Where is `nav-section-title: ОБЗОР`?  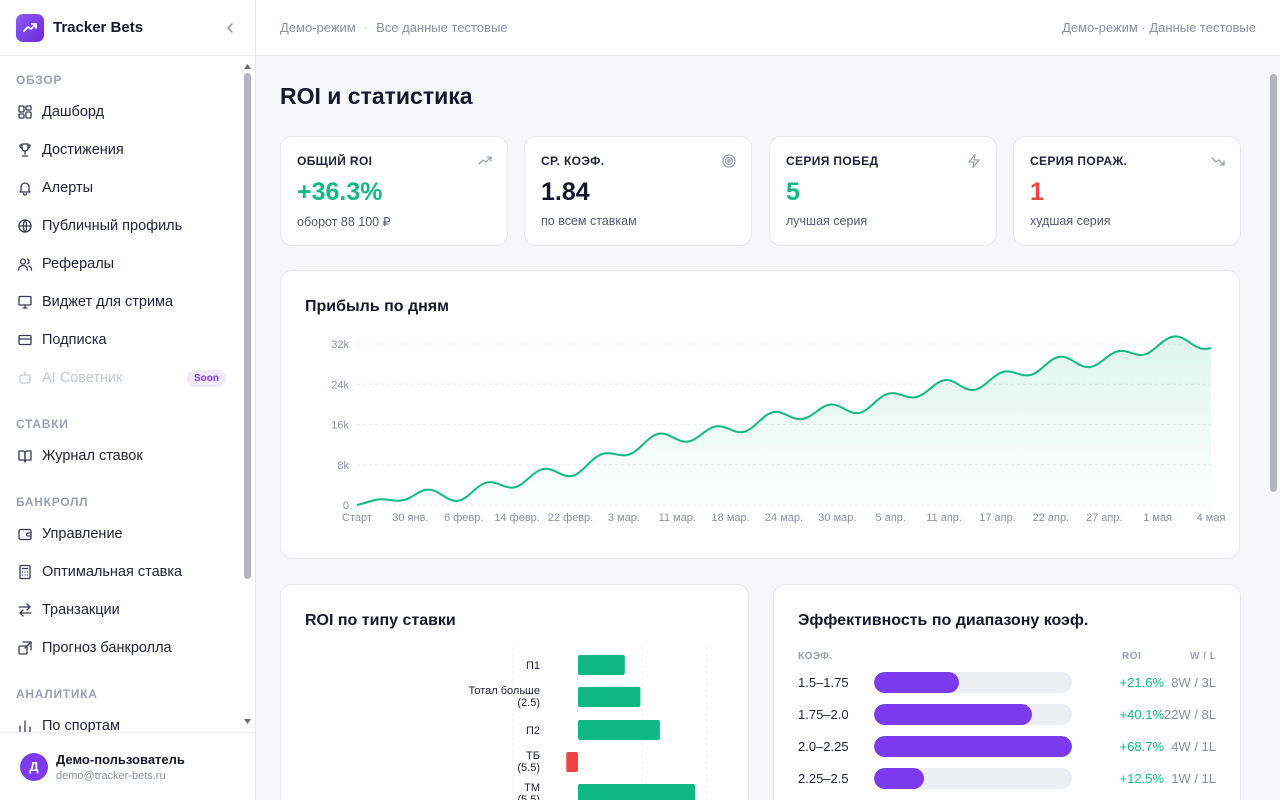 nav-section-title: ОБЗОР is located at coordinates (39, 80).